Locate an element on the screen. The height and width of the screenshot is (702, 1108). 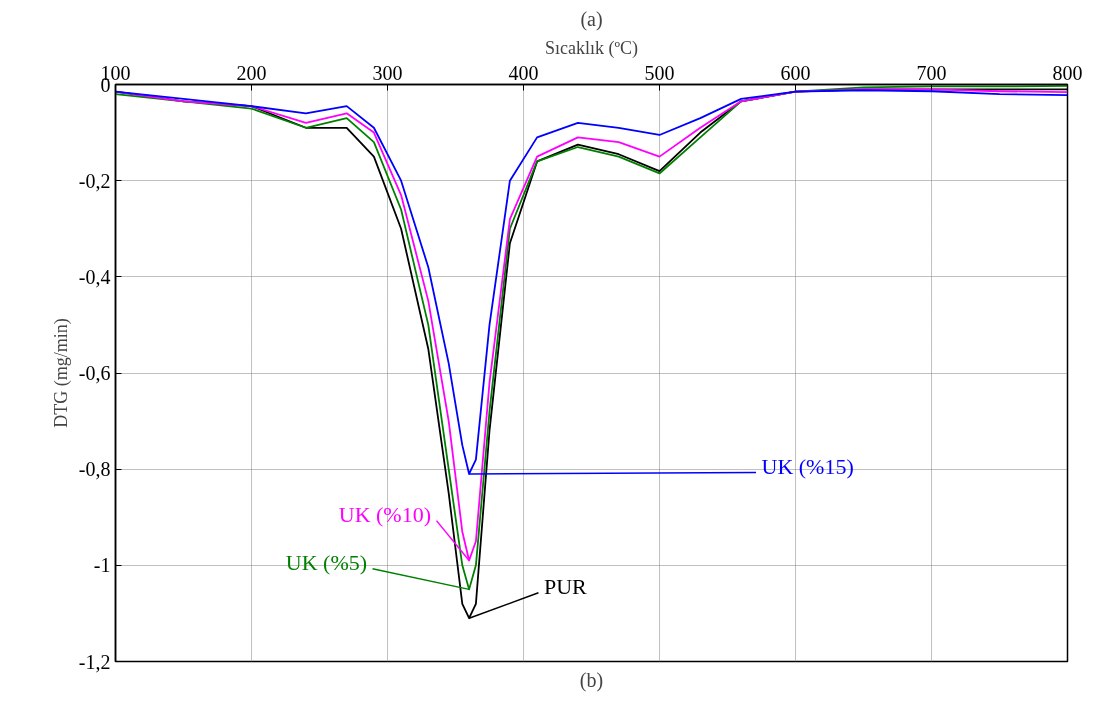
x-tick-label: 700 is located at coordinates (931, 72).